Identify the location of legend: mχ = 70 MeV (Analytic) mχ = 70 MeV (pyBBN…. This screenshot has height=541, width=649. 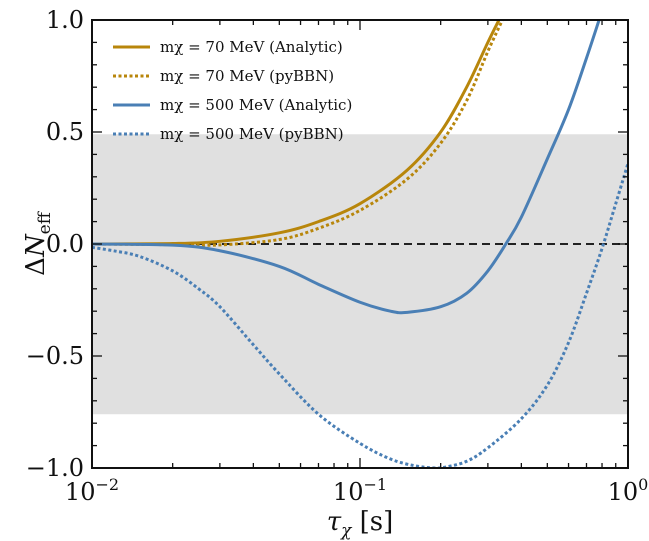
(232, 90).